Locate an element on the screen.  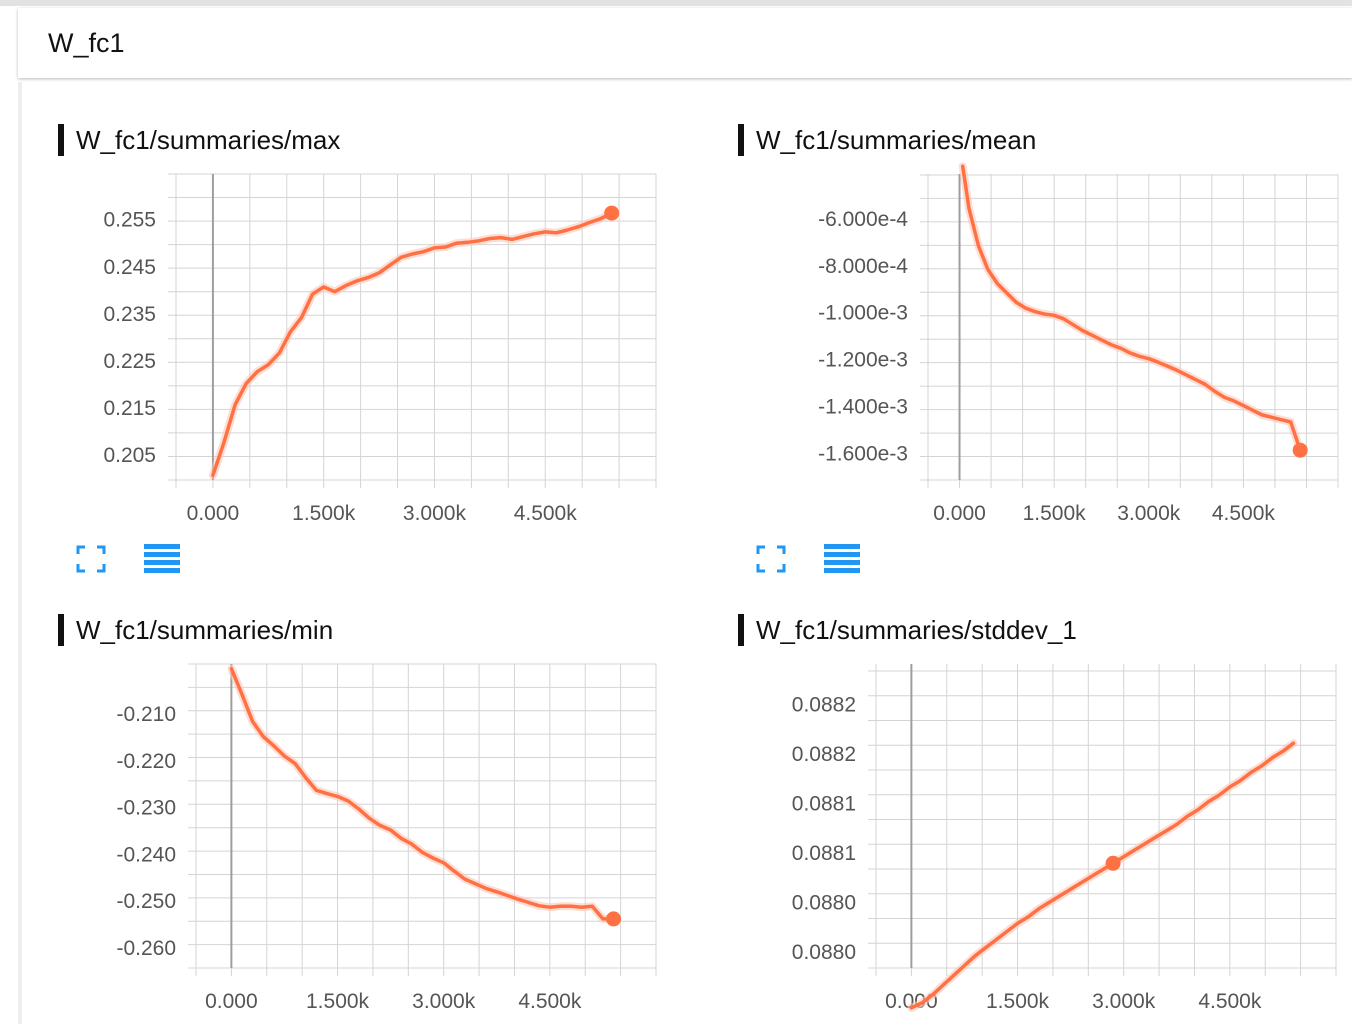
chart-title: W_fc1/summaries/min is located at coordinates (195, 630).